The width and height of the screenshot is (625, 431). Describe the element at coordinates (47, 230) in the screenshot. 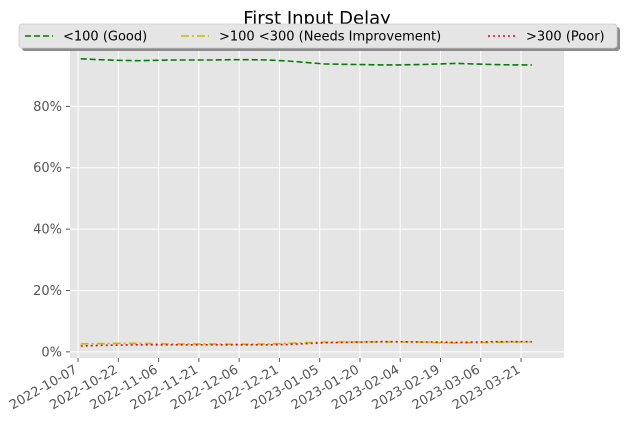

I see `y-tick-label: 40%` at that location.